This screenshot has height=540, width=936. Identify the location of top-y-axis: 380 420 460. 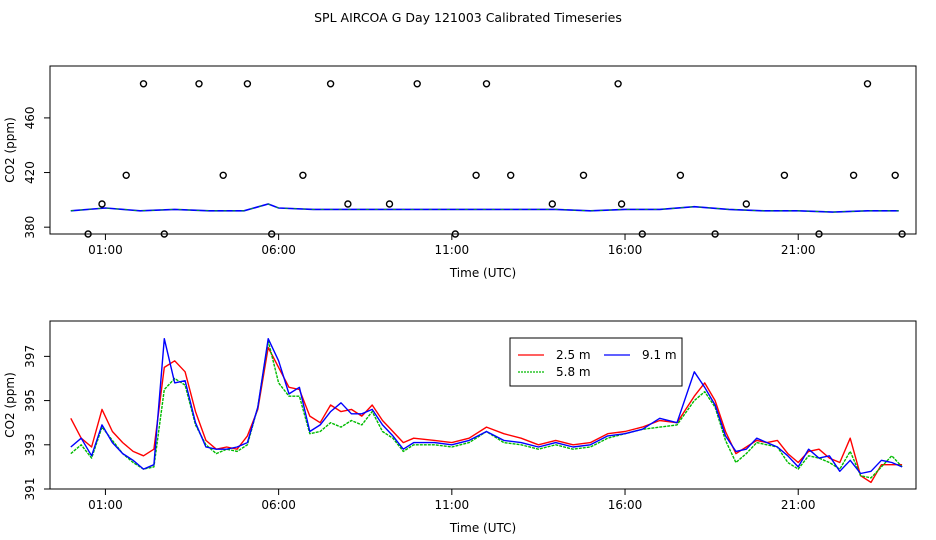
(36, 172).